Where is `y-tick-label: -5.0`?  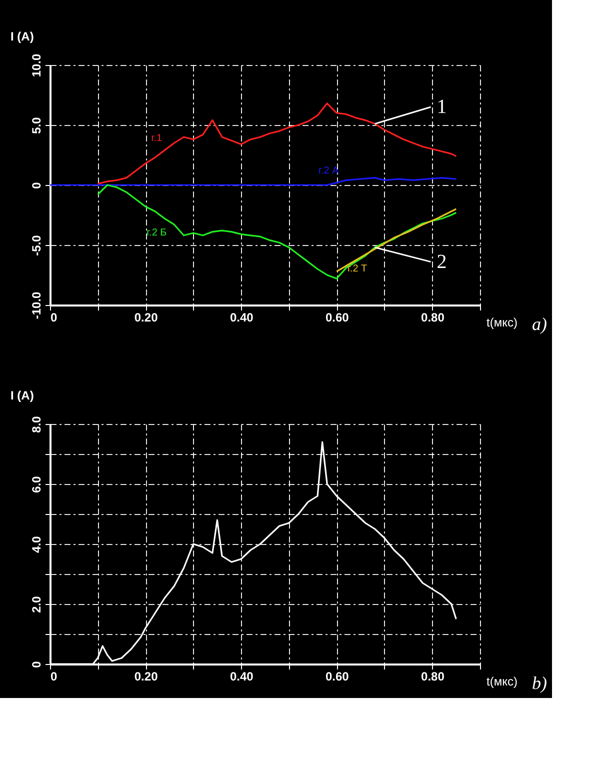 y-tick-label: -5.0 is located at coordinates (37, 245).